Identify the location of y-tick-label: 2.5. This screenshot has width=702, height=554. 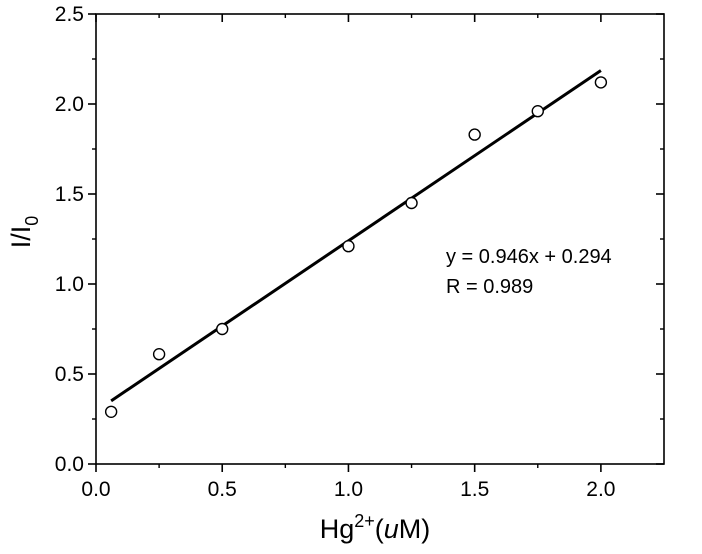
(69, 14).